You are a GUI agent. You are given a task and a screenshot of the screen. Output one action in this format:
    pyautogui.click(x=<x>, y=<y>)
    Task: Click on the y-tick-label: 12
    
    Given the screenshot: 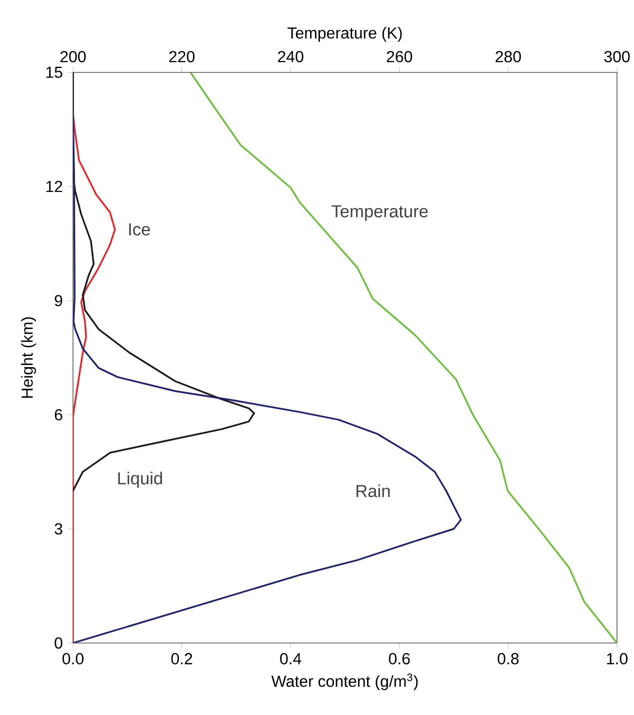 What is the action you would take?
    pyautogui.click(x=54, y=186)
    